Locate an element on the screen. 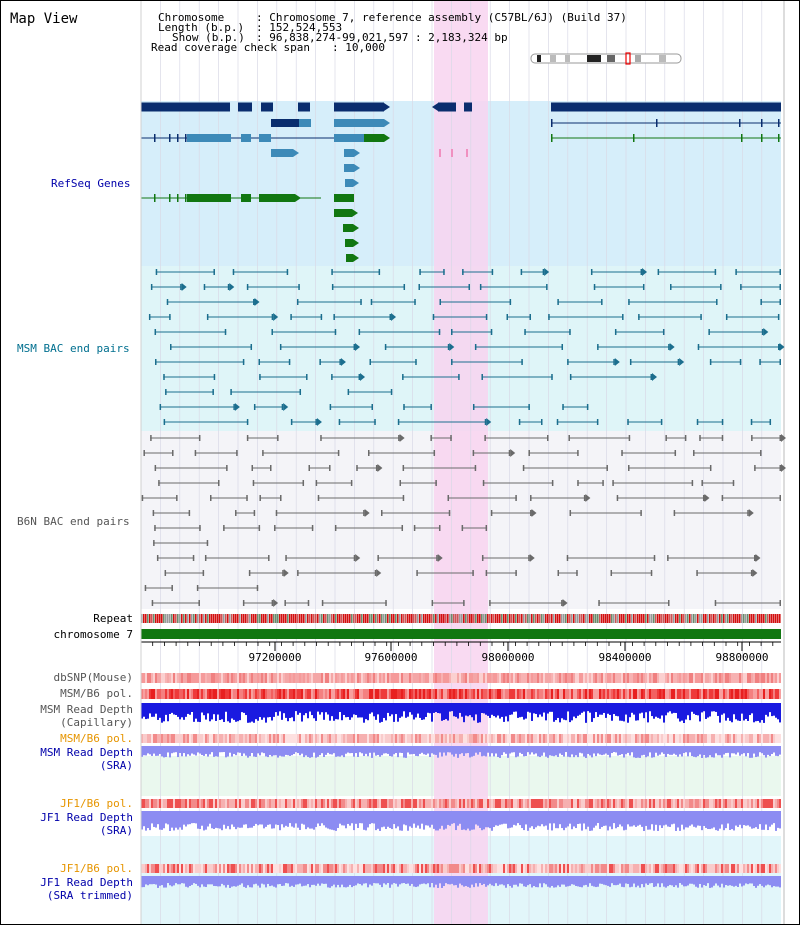 Image resolution: width=800 pixels, height=925 pixels. msm-read-depth-sra-label: MSM Read Depth is located at coordinates (86, 752).